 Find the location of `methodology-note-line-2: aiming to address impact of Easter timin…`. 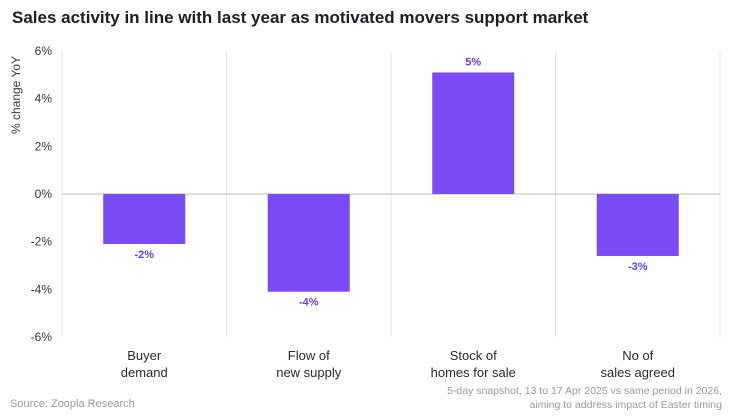

methodology-note-line-2: aiming to address impact of Easter timin… is located at coordinates (625, 405).